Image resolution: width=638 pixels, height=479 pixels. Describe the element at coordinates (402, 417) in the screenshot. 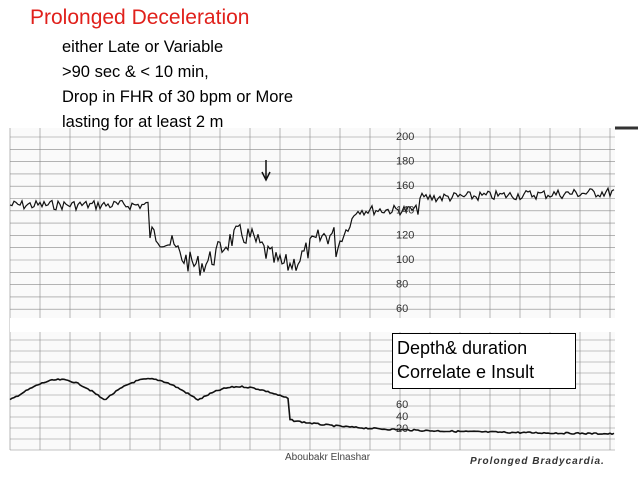

I see `scale-label: 40` at that location.